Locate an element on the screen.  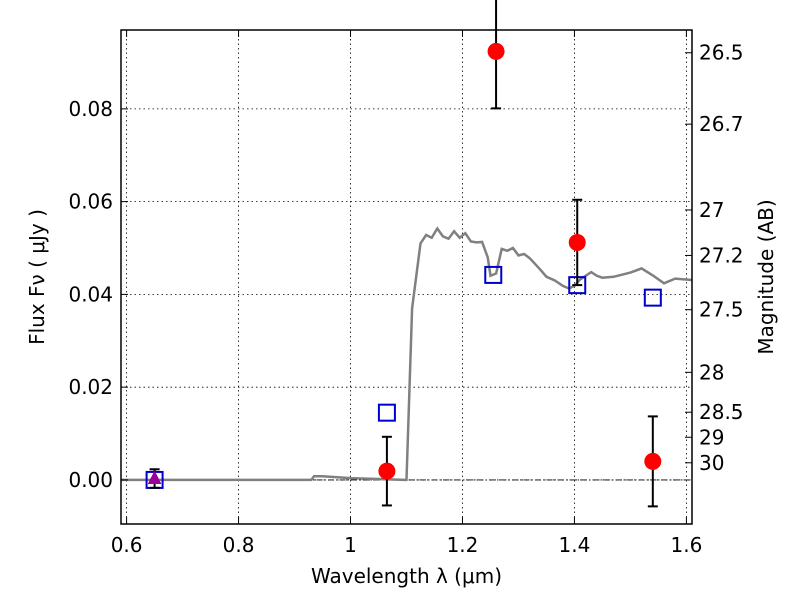
x-axis-label: Wavelength λ (μm) is located at coordinates (406, 576).